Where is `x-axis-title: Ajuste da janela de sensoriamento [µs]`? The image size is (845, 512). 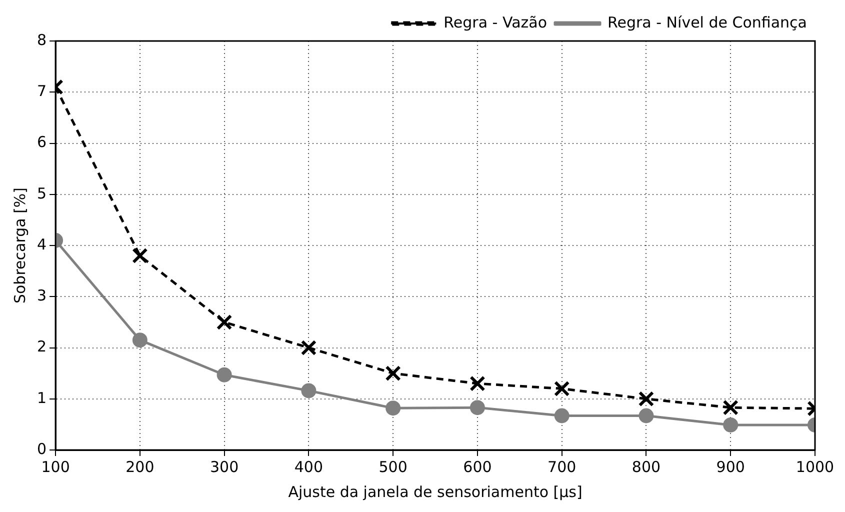 x-axis-title: Ajuste da janela de sensoriamento [µs] is located at coordinates (435, 491).